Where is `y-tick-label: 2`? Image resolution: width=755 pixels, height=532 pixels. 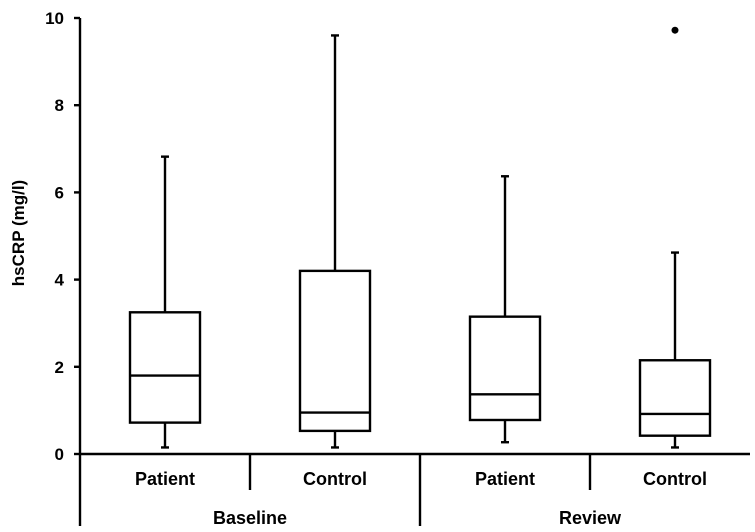 y-tick-label: 2 is located at coordinates (59, 367).